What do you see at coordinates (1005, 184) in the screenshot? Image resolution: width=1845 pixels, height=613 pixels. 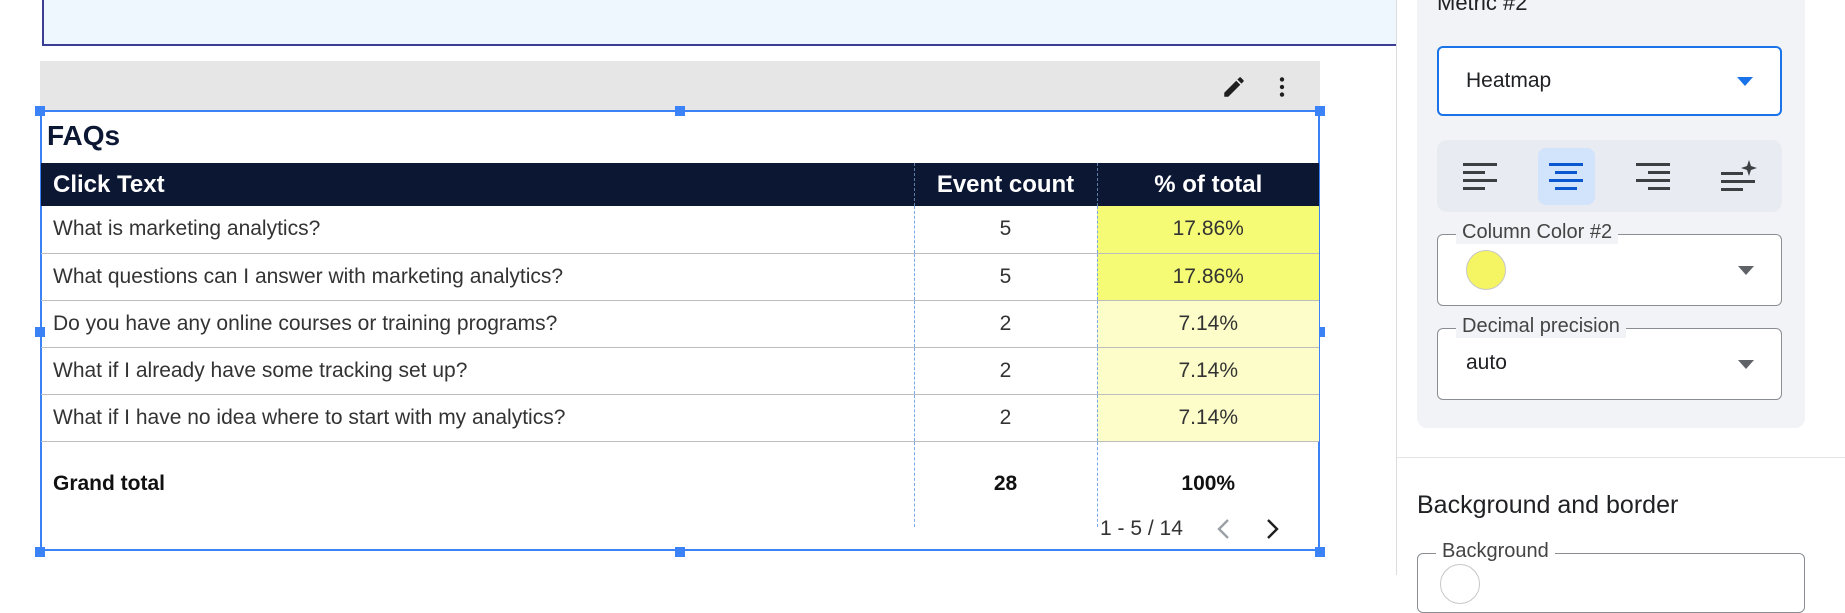 I see `column-header-event-count: Event count` at bounding box center [1005, 184].